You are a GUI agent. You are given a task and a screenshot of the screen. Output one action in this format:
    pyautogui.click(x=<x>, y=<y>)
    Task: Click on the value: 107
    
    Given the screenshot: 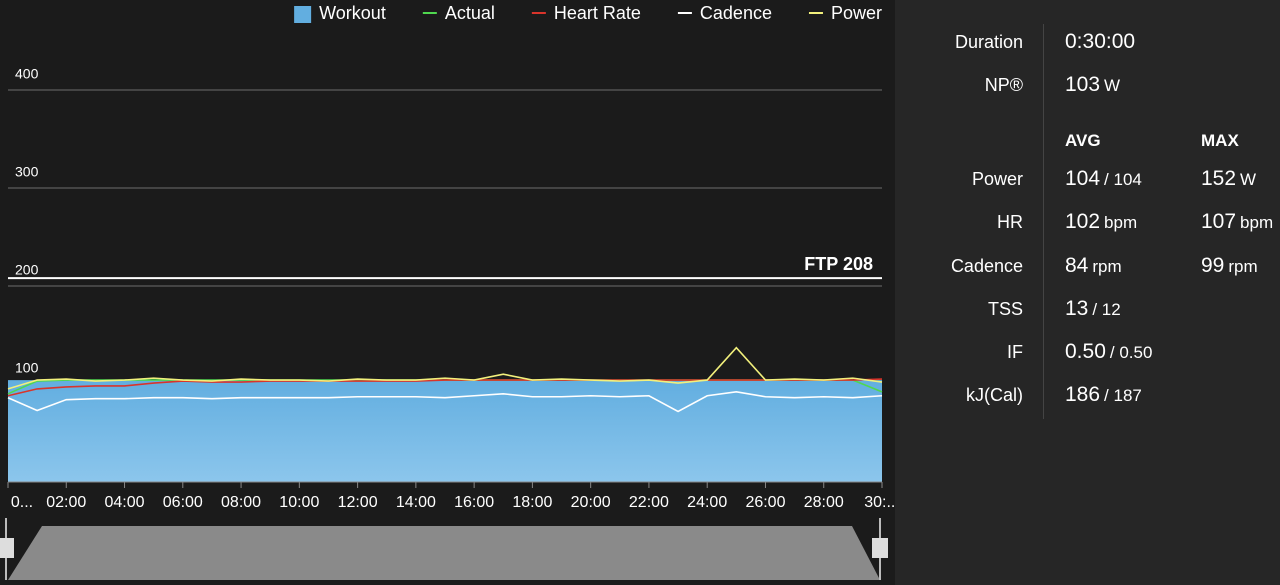 What is the action you would take?
    pyautogui.click(x=1219, y=221)
    